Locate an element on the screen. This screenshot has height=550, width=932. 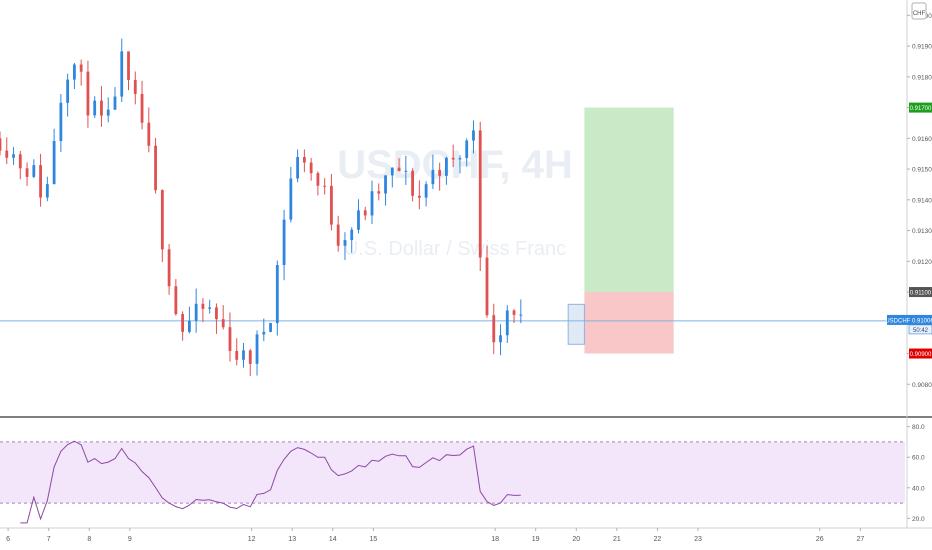
time-tick-label: 22 is located at coordinates (658, 539).